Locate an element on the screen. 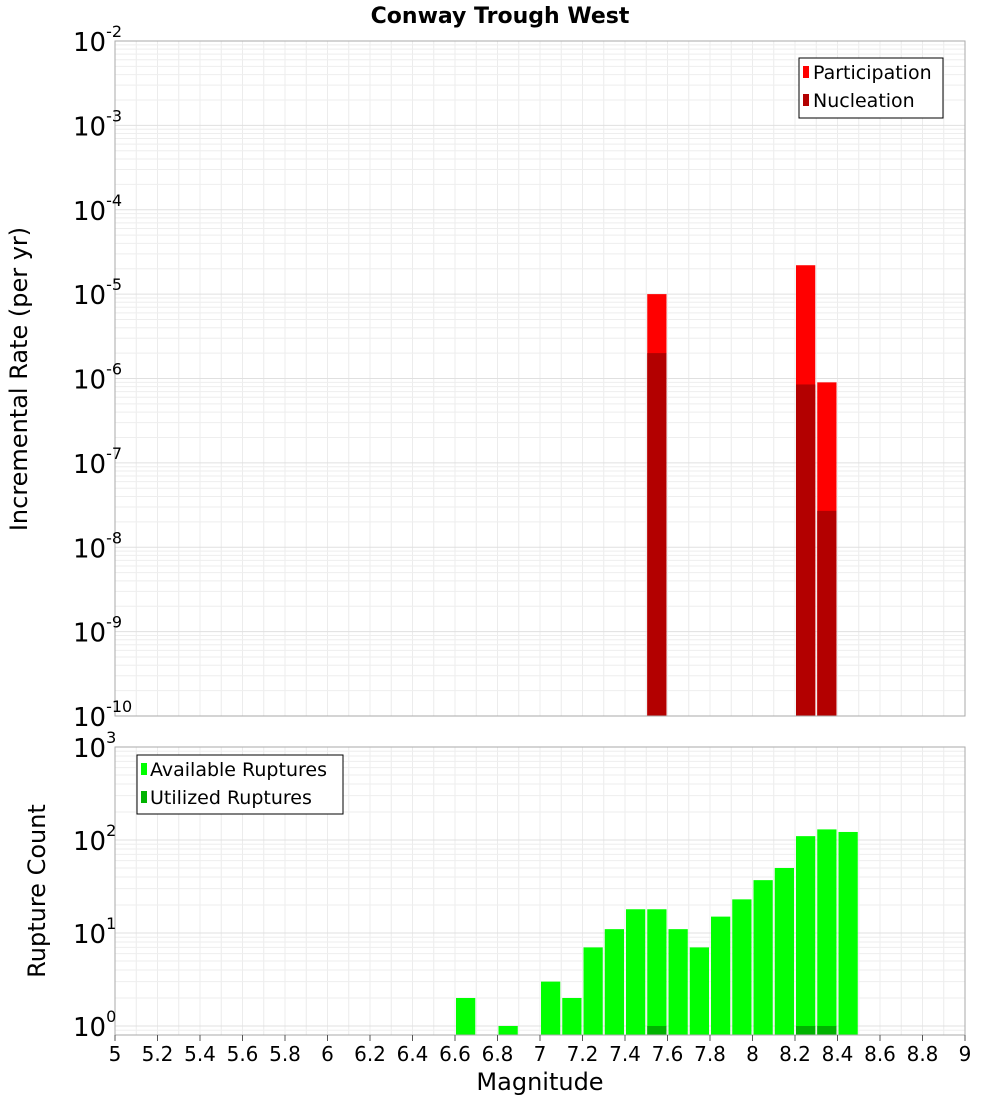 The width and height of the screenshot is (1000, 1100). x-tick-label: 9 is located at coordinates (965, 1054).